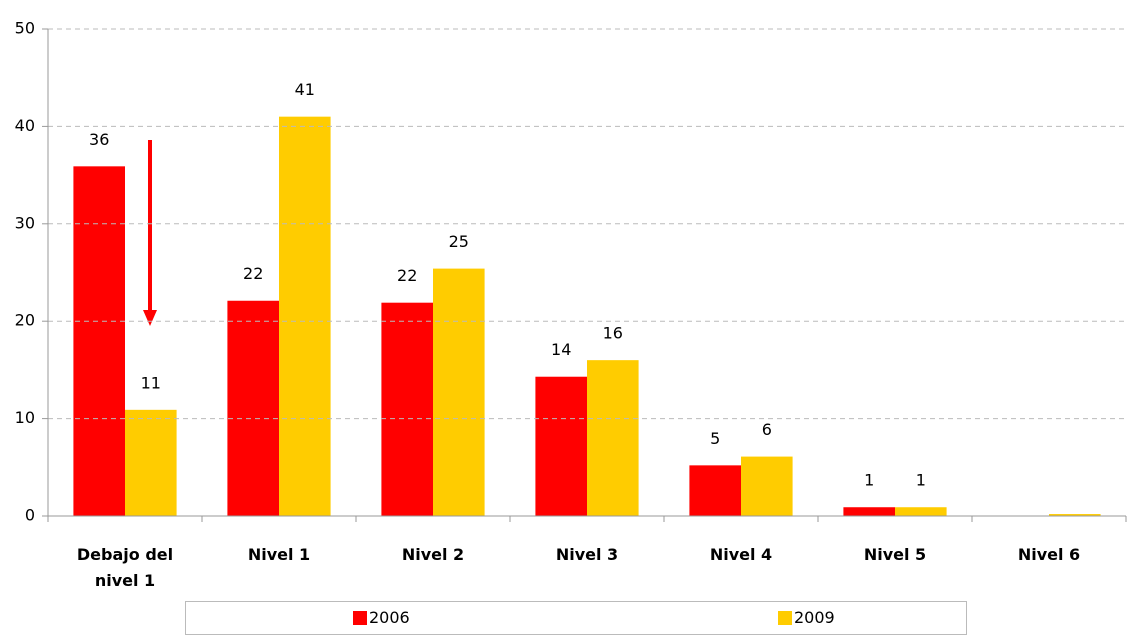  I want to click on y-tick-label: 30, so click(25, 222).